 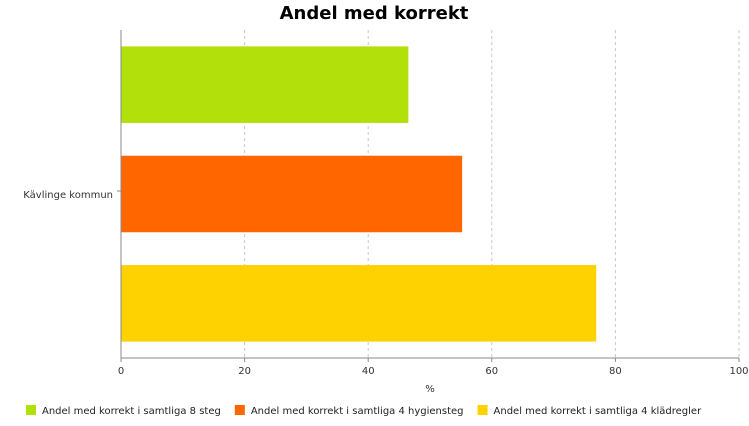 I want to click on x-tick-label: 80, so click(x=615, y=371).